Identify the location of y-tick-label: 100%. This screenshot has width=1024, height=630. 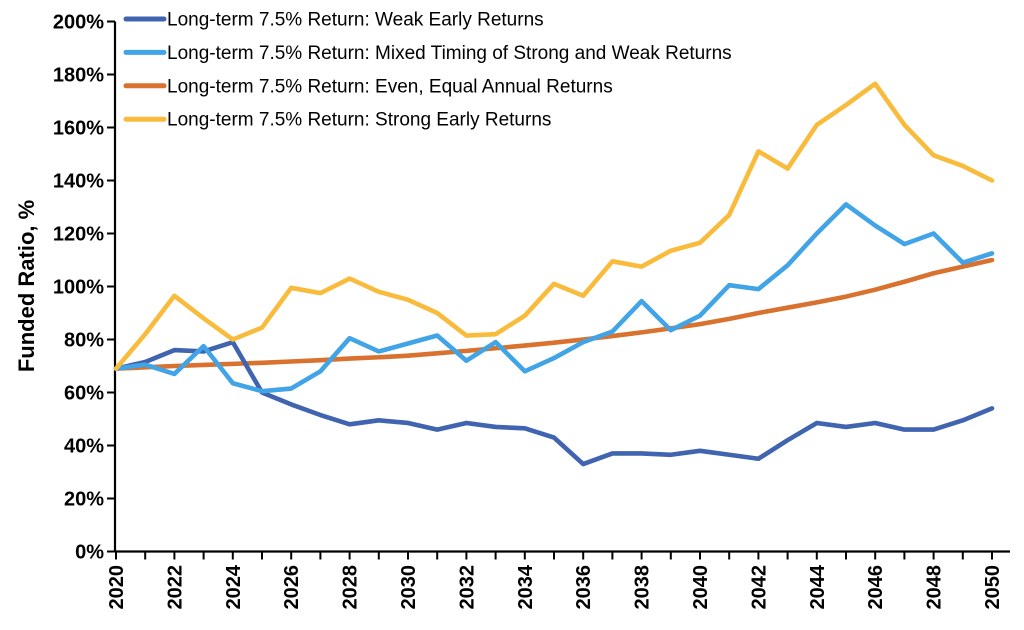
(78, 288).